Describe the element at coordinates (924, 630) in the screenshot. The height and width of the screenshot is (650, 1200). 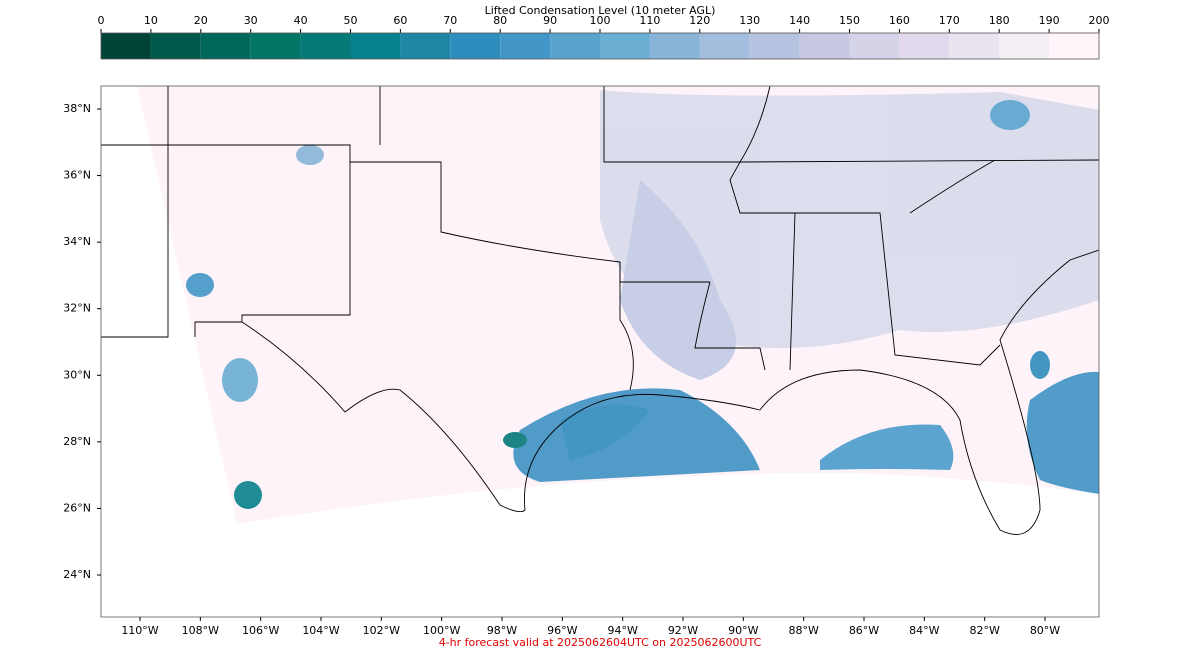
I see `longitude-label: 84°W` at that location.